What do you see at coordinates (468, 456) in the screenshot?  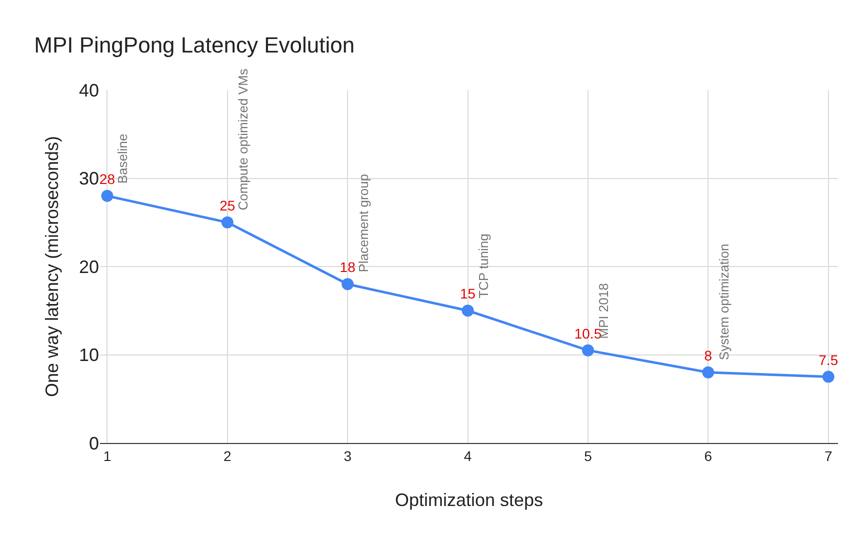 I see `x-tick-label: 4` at bounding box center [468, 456].